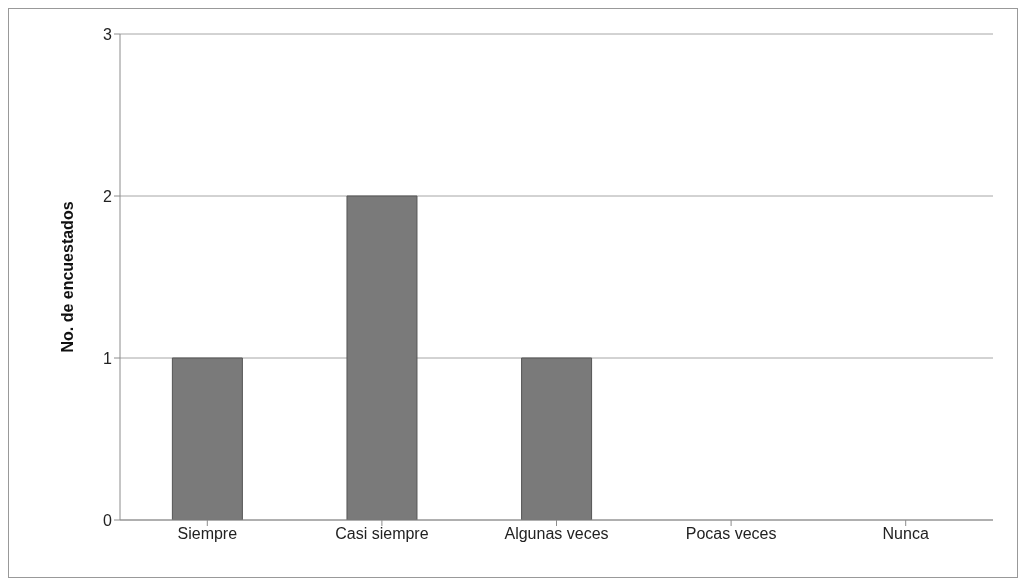 The width and height of the screenshot is (1026, 586). Describe the element at coordinates (207, 534) in the screenshot. I see `x-tick-label: Siempre` at that location.